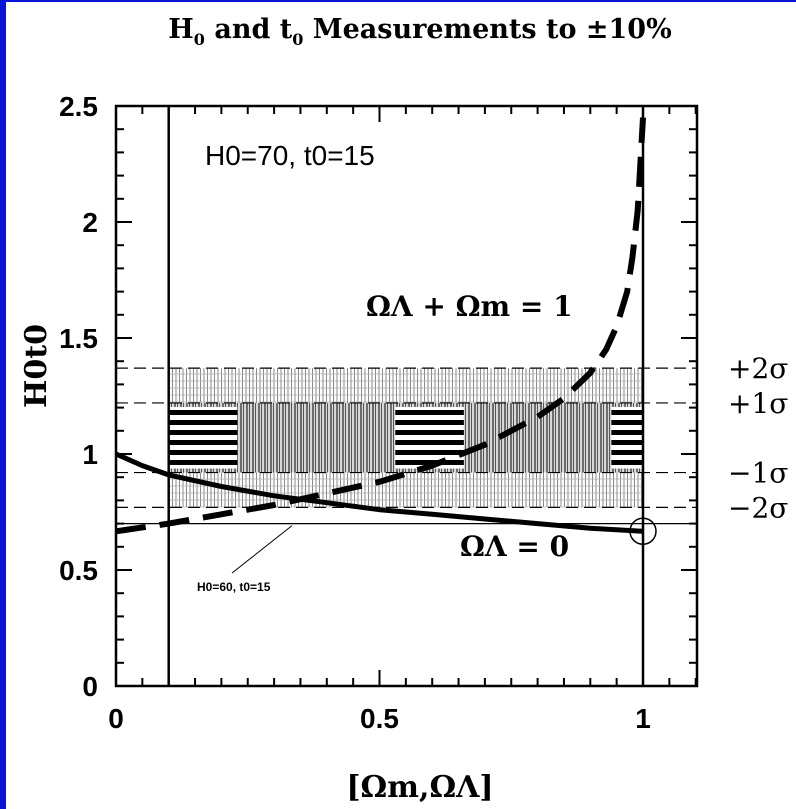 This screenshot has width=796, height=809. I want to click on chart-title: H0 and t0 Measurements to ±10%, so click(419, 31).